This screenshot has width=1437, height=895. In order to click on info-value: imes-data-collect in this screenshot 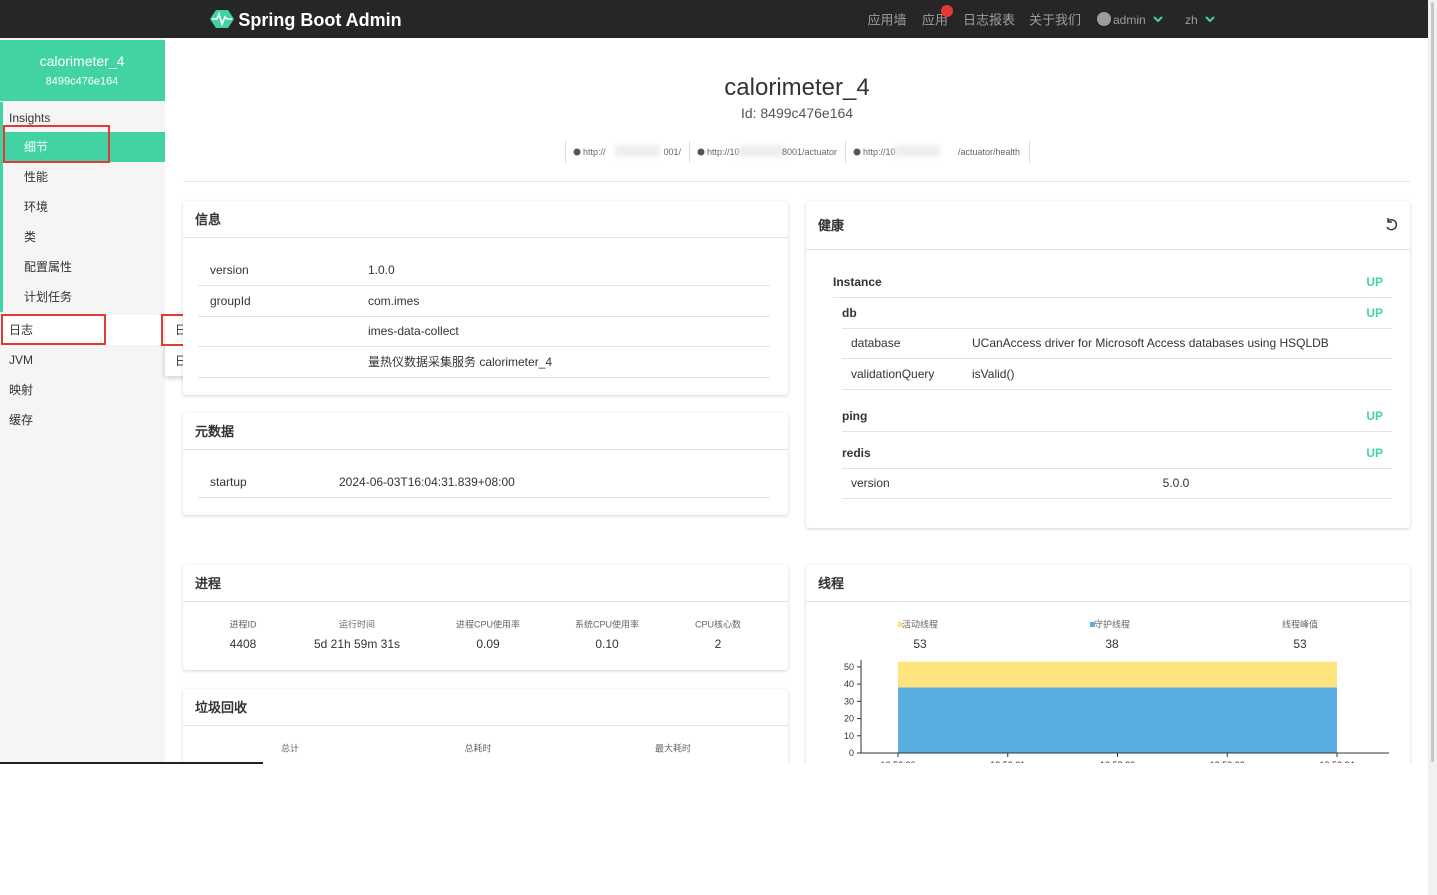, I will do `click(413, 331)`.